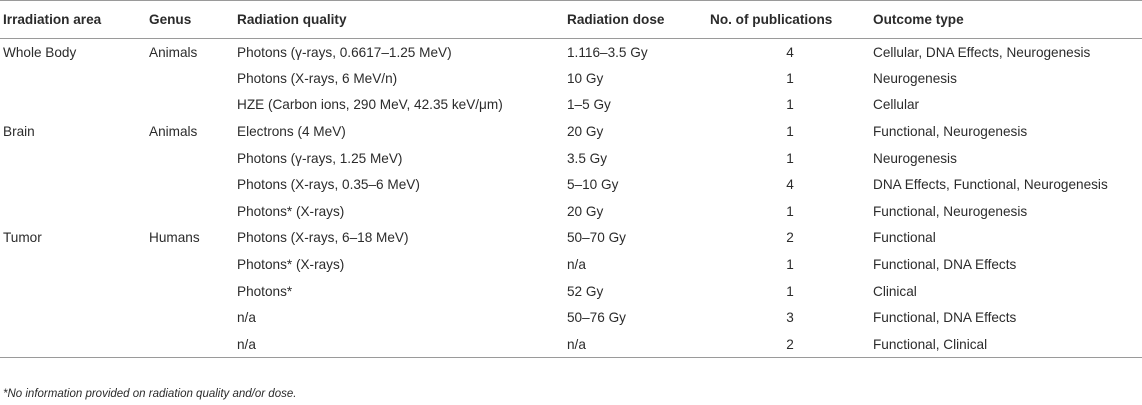 Image resolution: width=1142 pixels, height=405 pixels. Describe the element at coordinates (589, 105) in the screenshot. I see `cell-radiation-dose: 1–5 Gy` at that location.